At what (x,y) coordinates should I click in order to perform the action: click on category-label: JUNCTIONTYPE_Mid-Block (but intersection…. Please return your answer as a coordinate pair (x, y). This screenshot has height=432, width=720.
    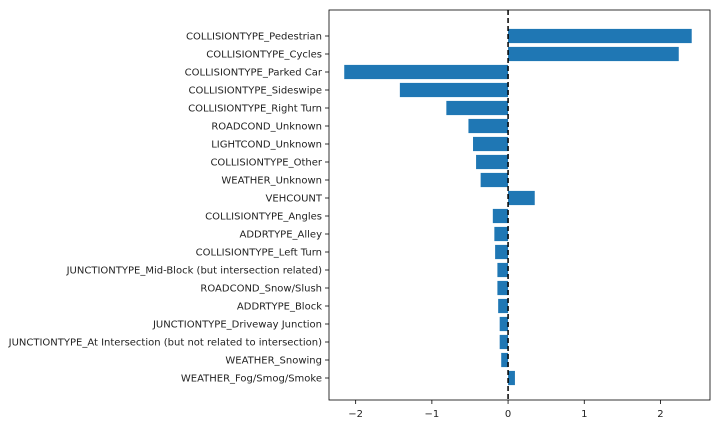
    Looking at the image, I should click on (194, 271).